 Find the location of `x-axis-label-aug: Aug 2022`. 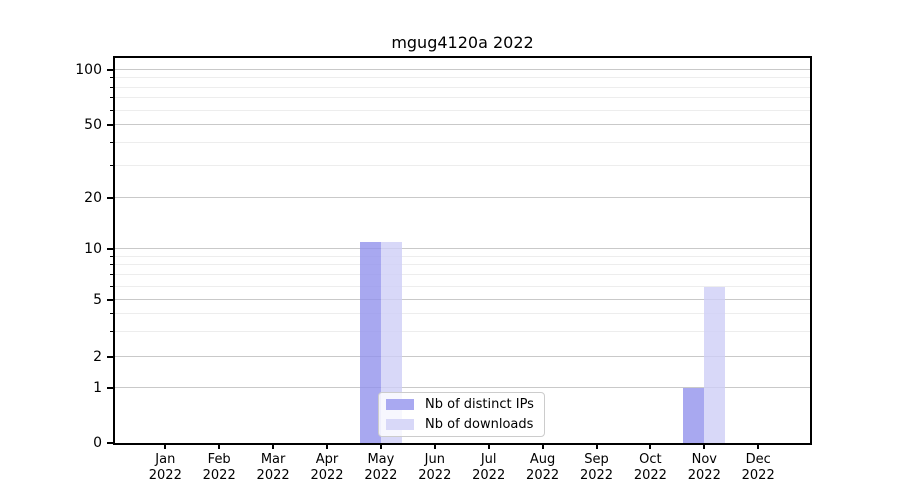

x-axis-label-aug: Aug 2022 is located at coordinates (543, 467).